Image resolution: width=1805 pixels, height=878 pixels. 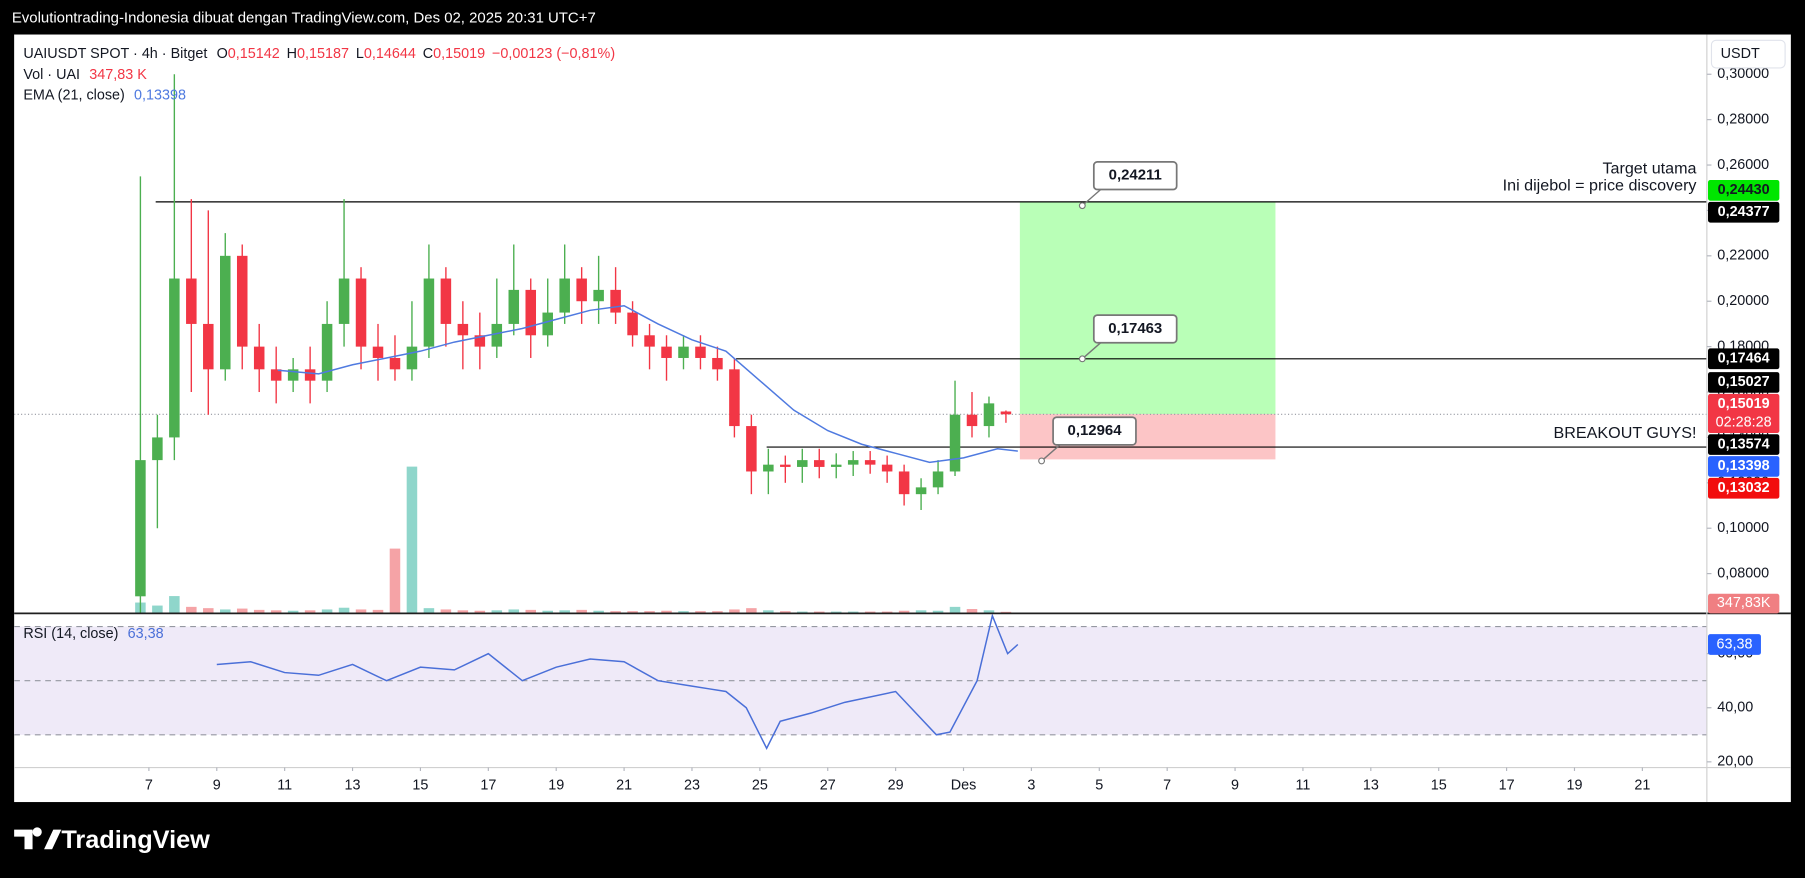 What do you see at coordinates (860, 681) in the screenshot?
I see `rsi-pane` at bounding box center [860, 681].